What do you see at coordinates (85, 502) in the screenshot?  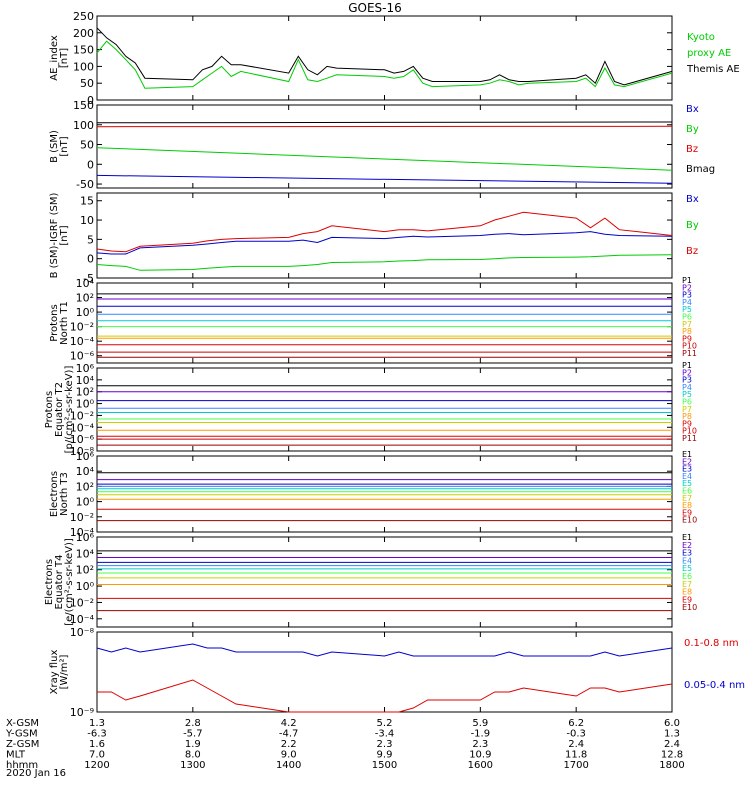 I see `y-tick-label: 10⁰` at bounding box center [85, 502].